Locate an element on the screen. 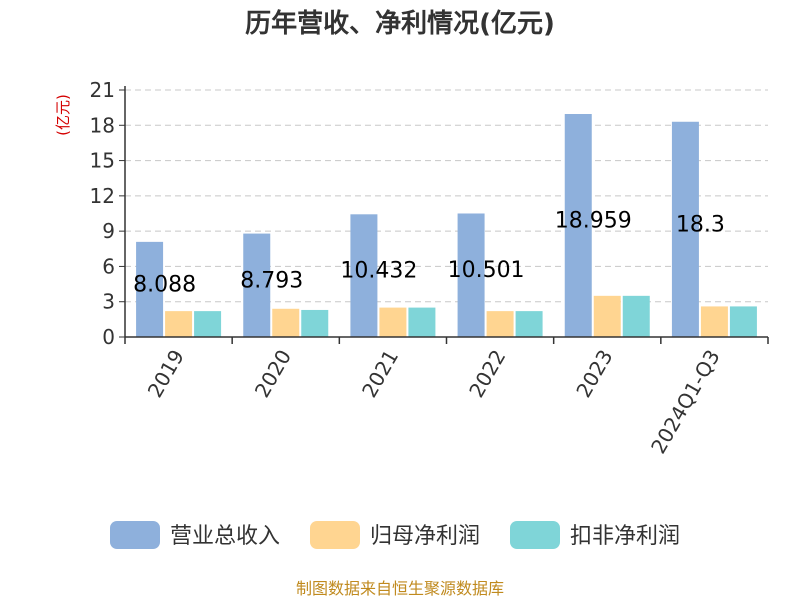 Image resolution: width=800 pixels, height=600 pixels. x-tick-label: 2021 is located at coordinates (380, 374).